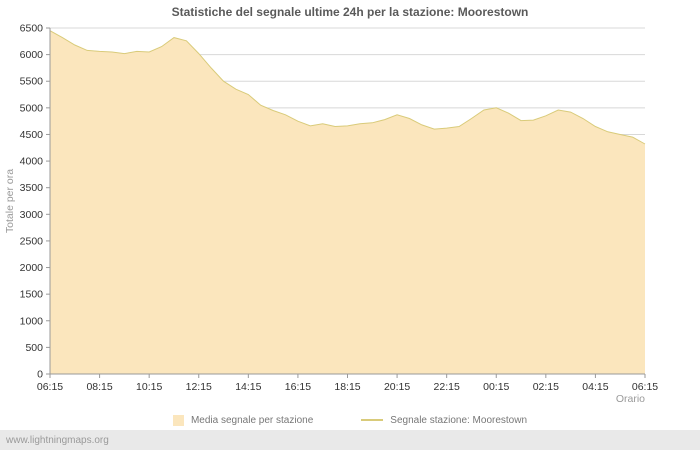 The width and height of the screenshot is (700, 450). I want to click on x-tick-label: 02:15, so click(546, 387).